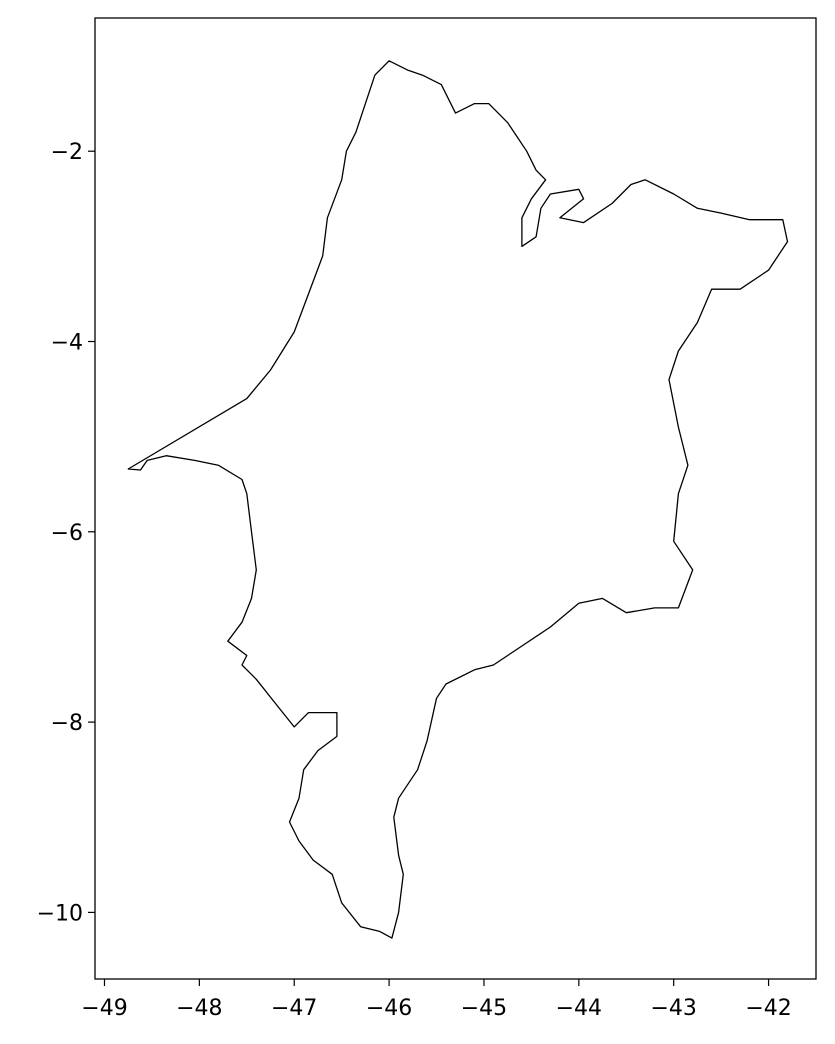 This screenshot has width=835, height=1044. I want to click on x-tick-label: −48, so click(199, 1008).